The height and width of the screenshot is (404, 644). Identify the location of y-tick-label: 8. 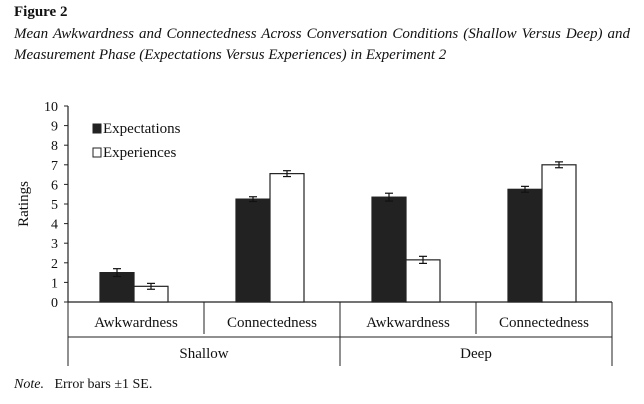
(54, 146).